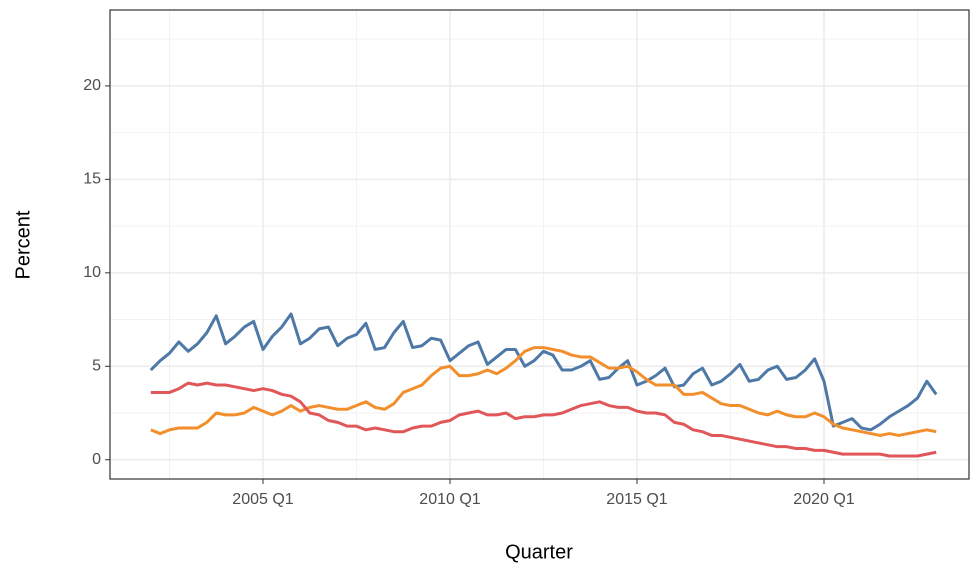 Image resolution: width=970 pixels, height=569 pixels. What do you see at coordinates (539, 552) in the screenshot?
I see `x-axis-title: Quarter` at bounding box center [539, 552].